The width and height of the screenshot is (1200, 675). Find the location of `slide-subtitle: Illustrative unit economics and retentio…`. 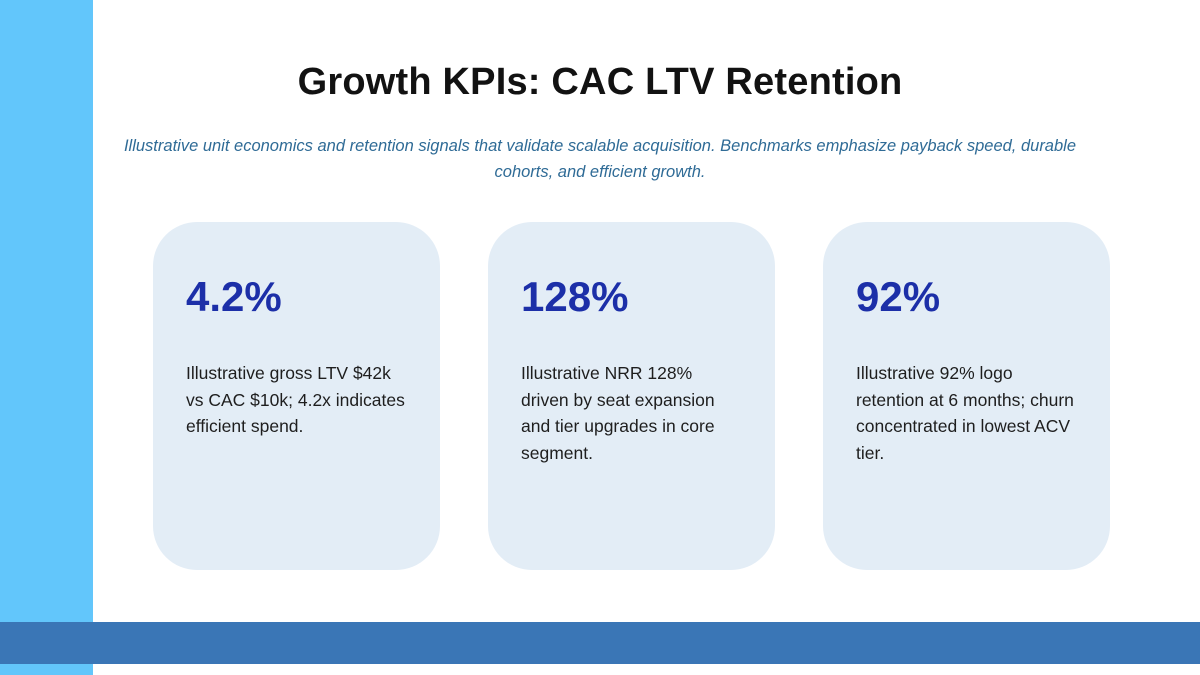

slide-subtitle: Illustrative unit economics and retentio… is located at coordinates (600, 158).